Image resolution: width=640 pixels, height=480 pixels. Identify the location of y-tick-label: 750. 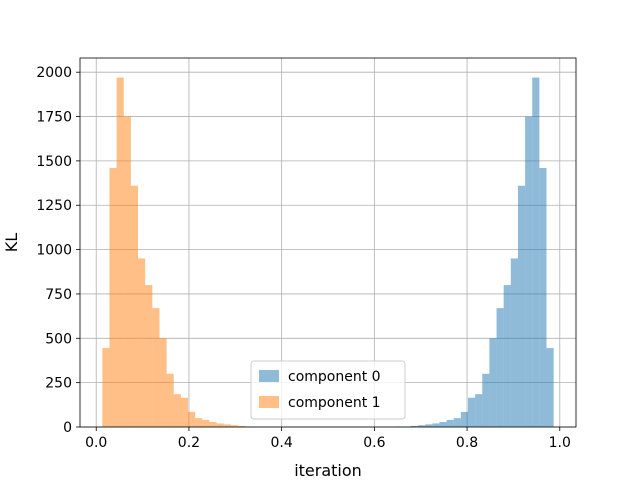
(58, 295).